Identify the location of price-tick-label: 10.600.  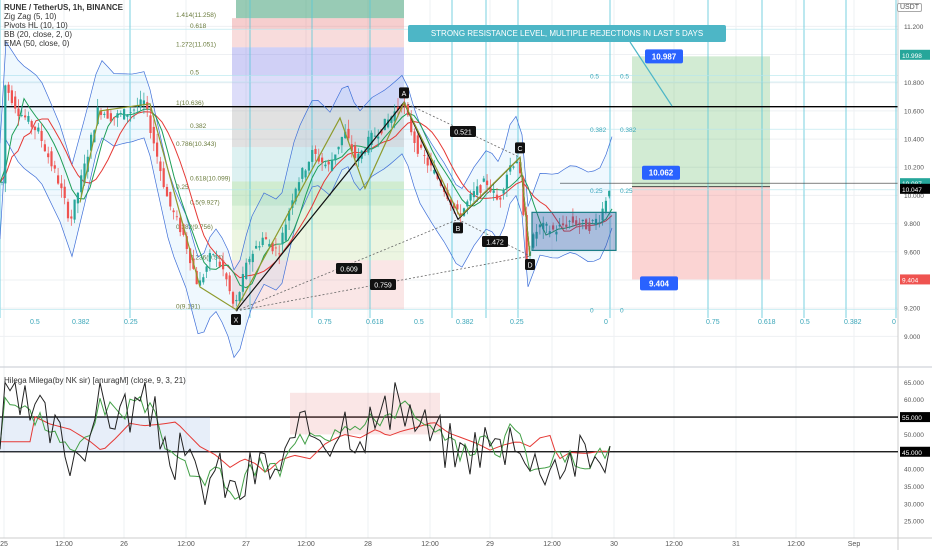
(914, 111).